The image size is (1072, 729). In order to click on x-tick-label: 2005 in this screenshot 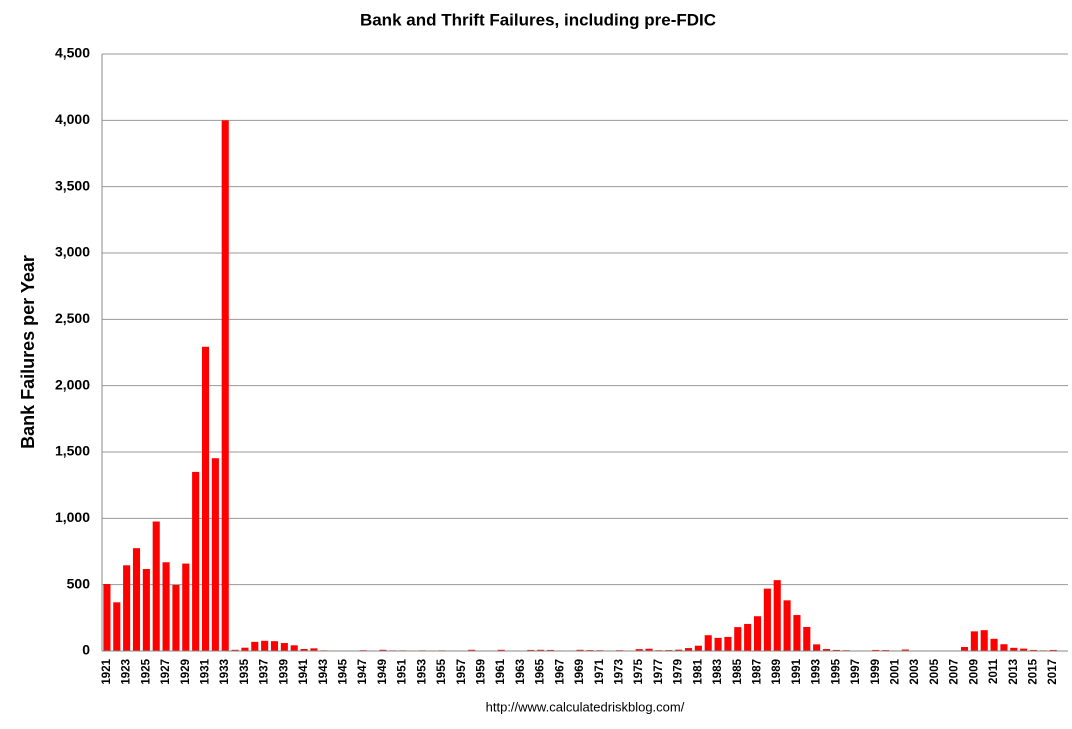, I will do `click(935, 671)`.